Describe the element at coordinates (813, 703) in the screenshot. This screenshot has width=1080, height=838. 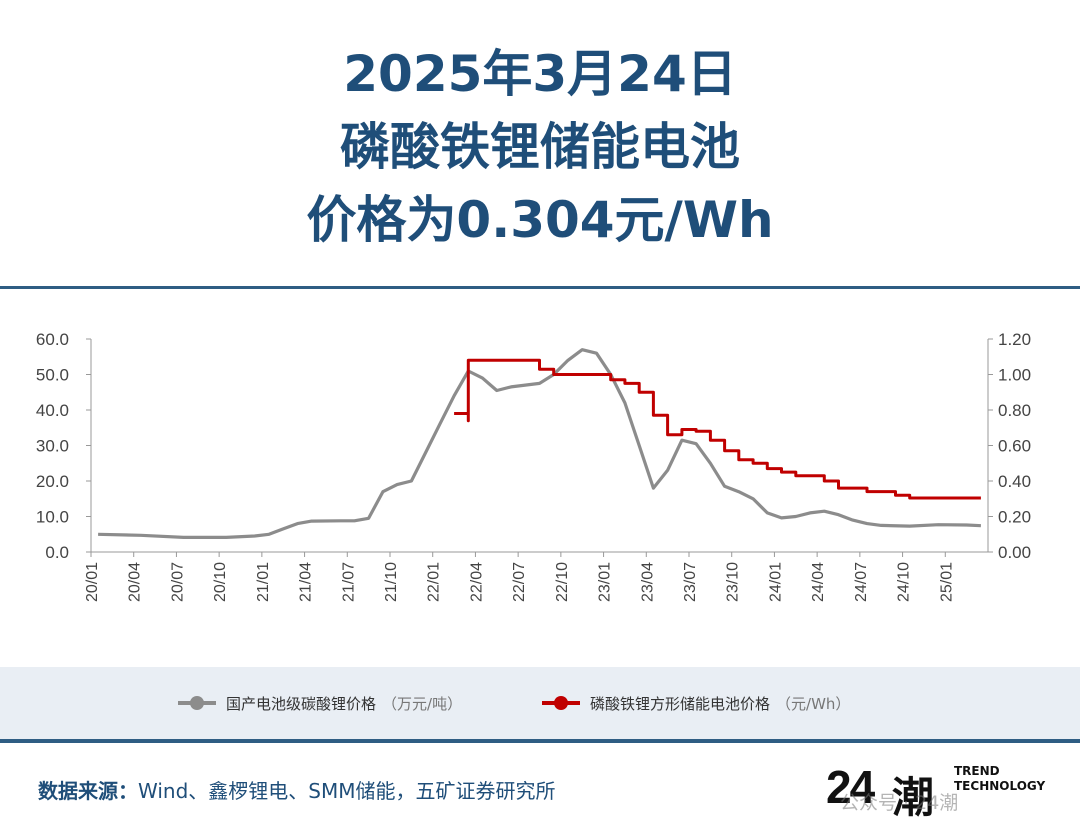
I see `legend-red-unit: （元/Wh）` at that location.